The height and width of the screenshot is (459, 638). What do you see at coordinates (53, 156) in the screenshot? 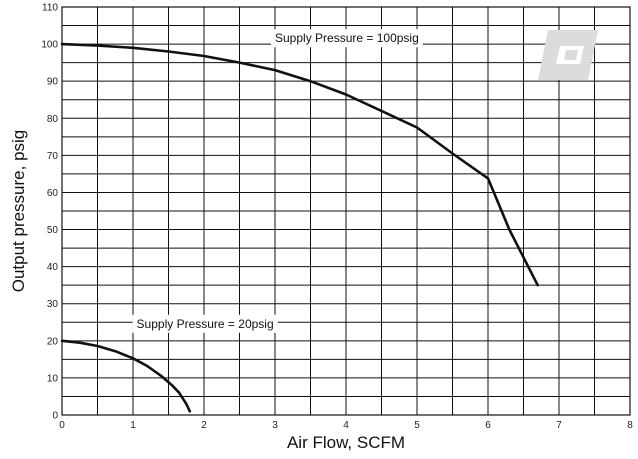
I see `y-tick-label: 70` at bounding box center [53, 156].